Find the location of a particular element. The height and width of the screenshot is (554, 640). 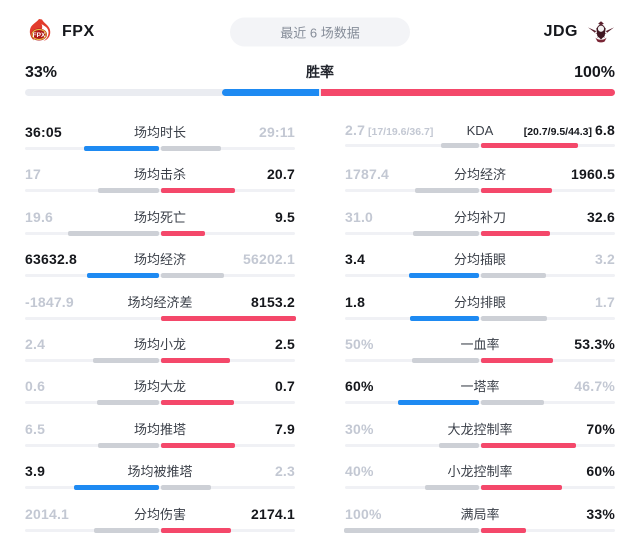

stat-right-value: 46.7% is located at coordinates (594, 386).